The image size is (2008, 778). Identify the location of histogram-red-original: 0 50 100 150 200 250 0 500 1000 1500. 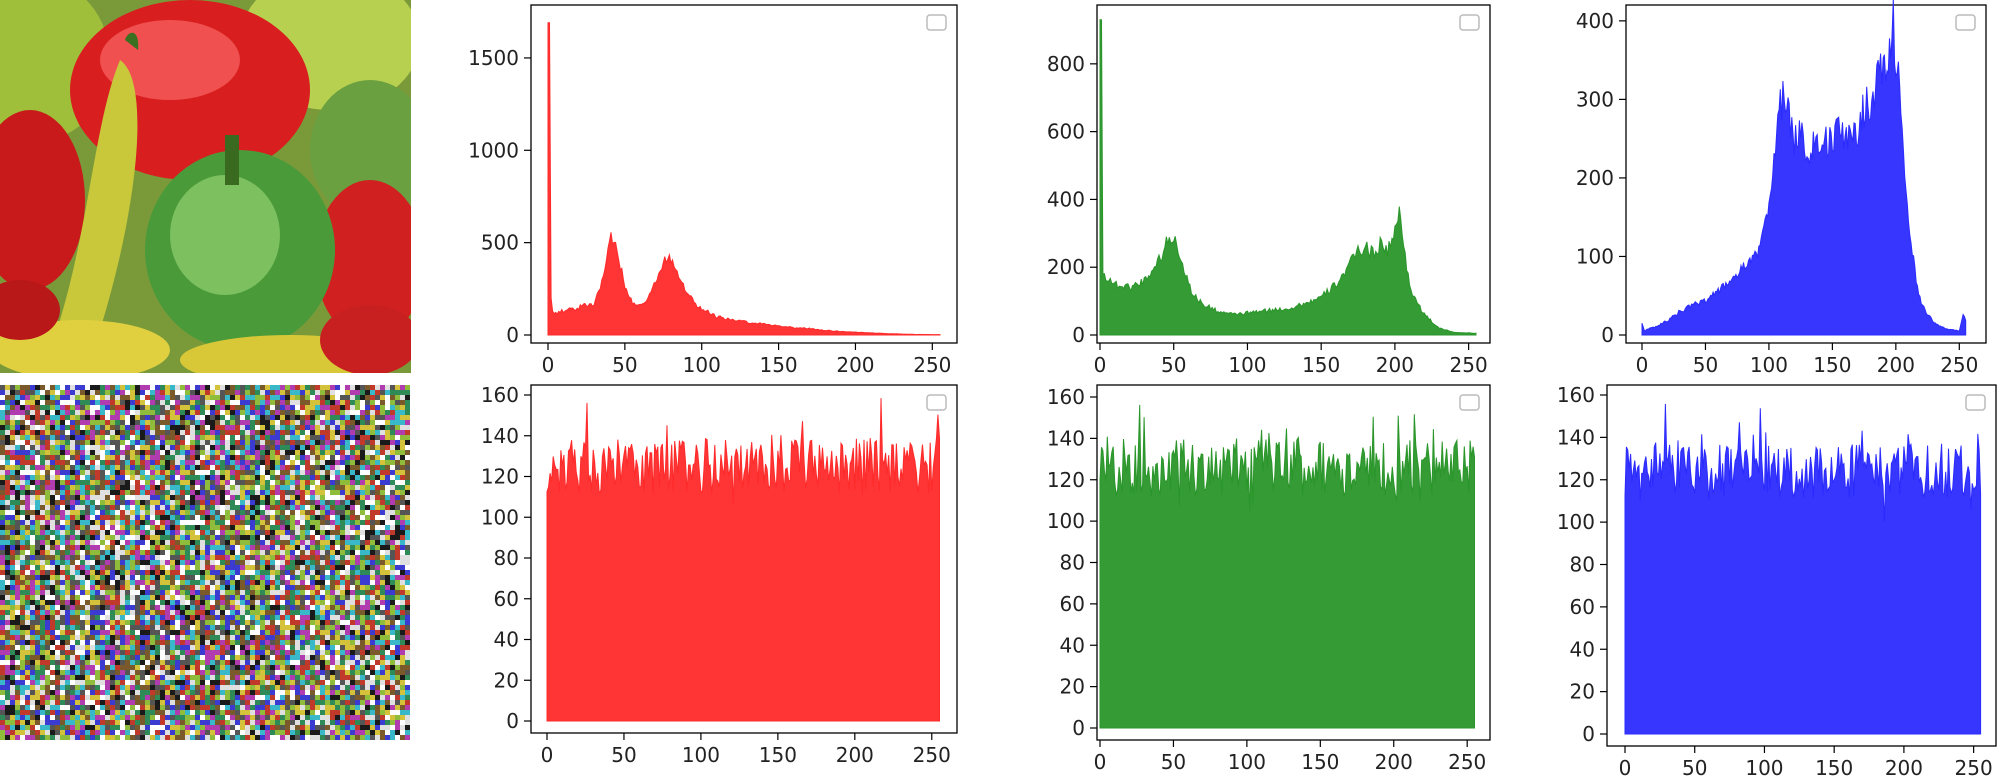
(713, 190).